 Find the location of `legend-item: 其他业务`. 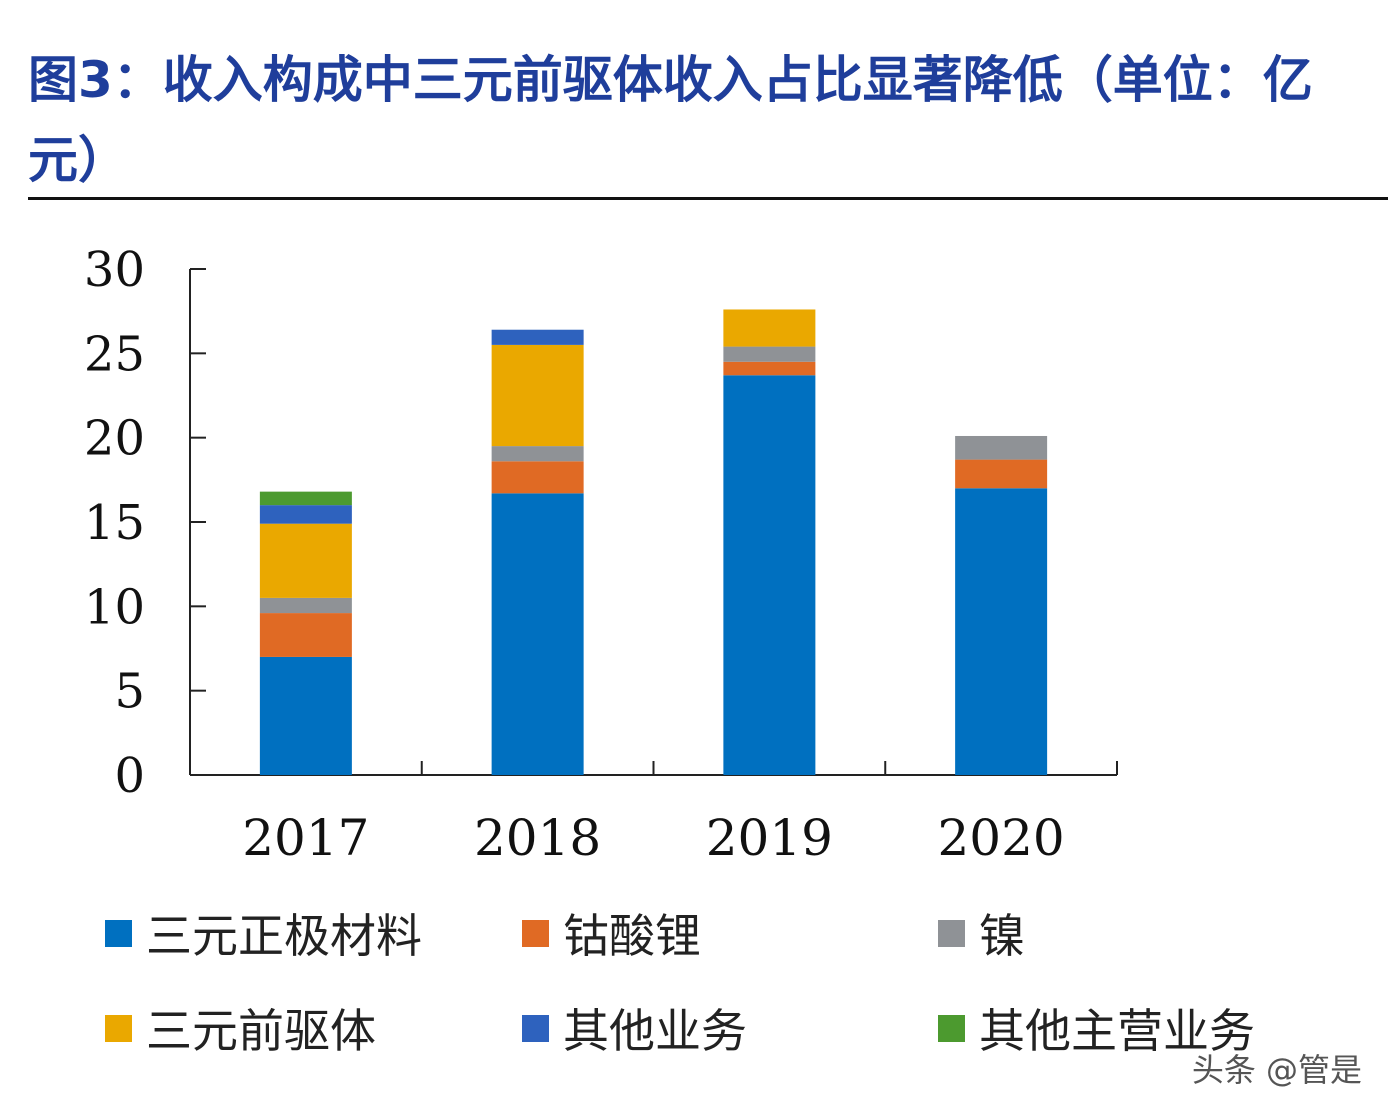

legend-item: 其他业务 is located at coordinates (634, 1028).